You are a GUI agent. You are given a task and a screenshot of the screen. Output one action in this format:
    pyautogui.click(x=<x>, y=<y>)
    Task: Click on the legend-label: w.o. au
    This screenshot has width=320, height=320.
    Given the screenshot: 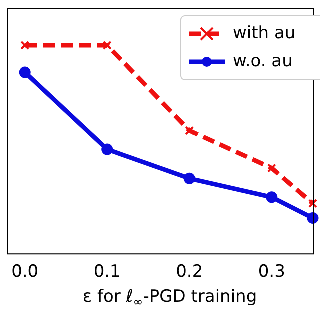 What is the action you would take?
    pyautogui.click(x=263, y=61)
    